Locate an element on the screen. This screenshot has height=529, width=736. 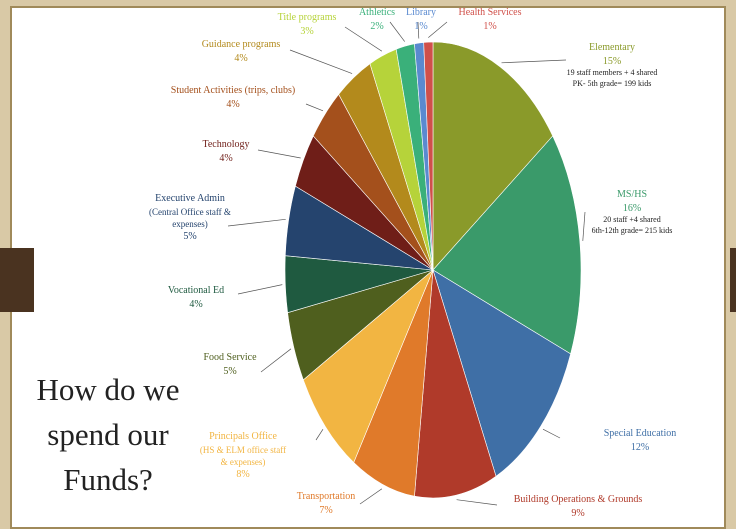
slice-label-subtitle: & expenses) is located at coordinates (243, 461).